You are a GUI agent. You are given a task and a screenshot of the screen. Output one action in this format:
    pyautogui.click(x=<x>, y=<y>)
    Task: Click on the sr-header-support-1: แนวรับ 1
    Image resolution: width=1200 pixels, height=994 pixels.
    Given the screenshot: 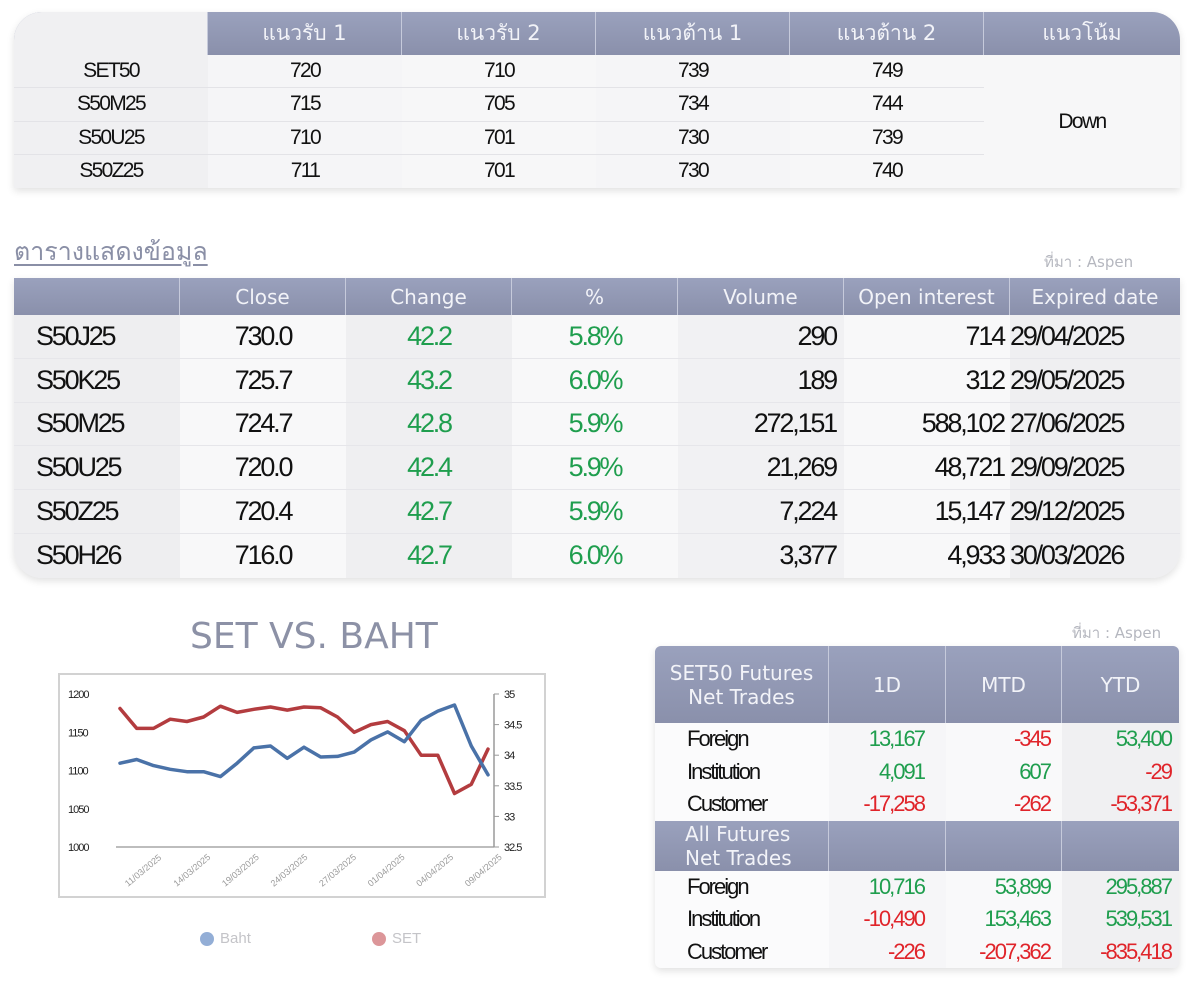 What is the action you would take?
    pyautogui.click(x=305, y=33)
    